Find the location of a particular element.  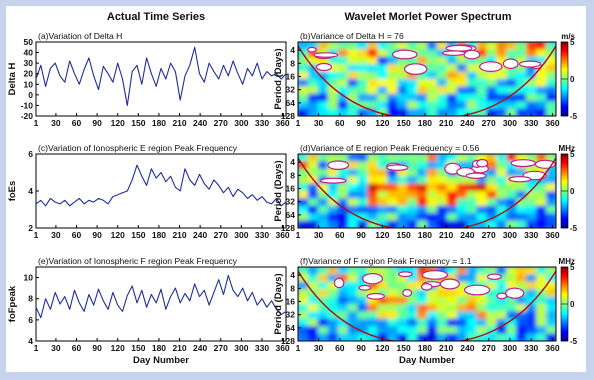

y-tick-label: 64 is located at coordinates (291, 215).